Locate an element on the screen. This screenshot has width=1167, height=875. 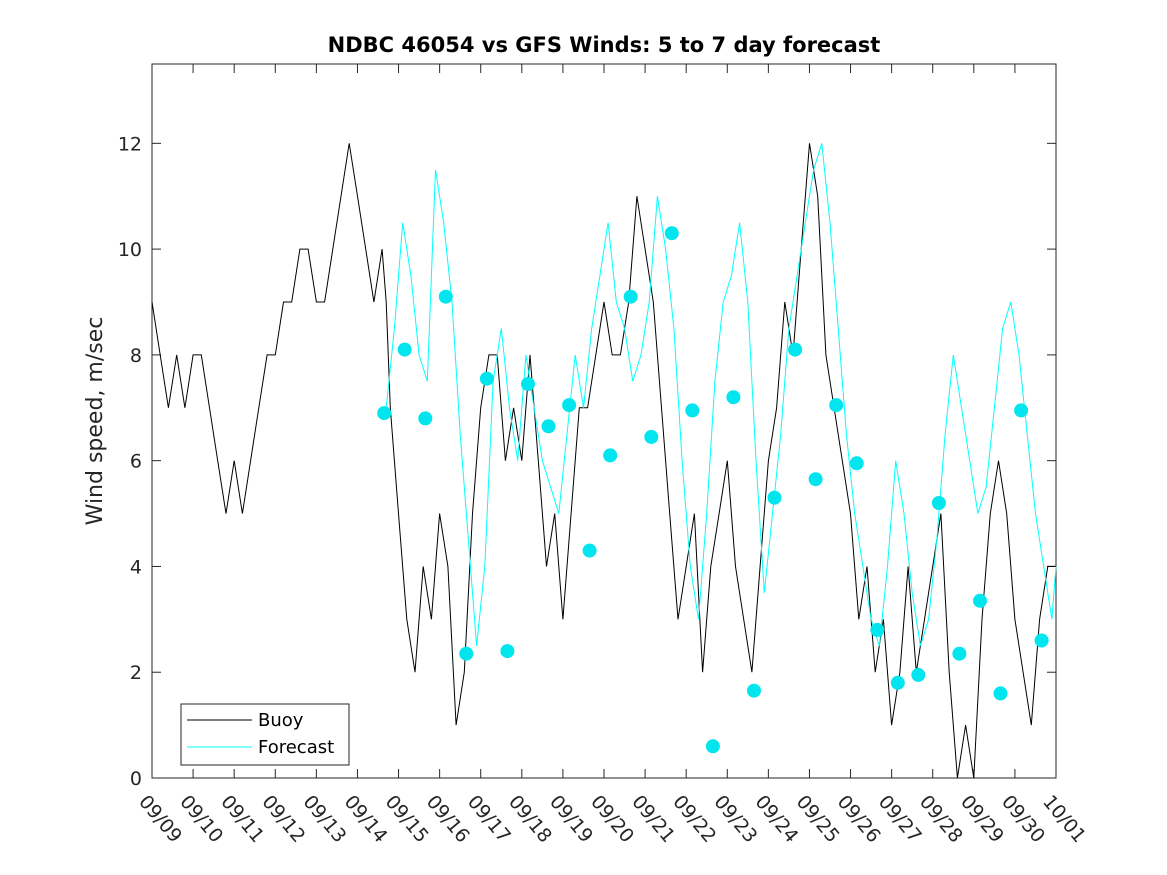
legend: Buoy Forecast is located at coordinates (265, 734).